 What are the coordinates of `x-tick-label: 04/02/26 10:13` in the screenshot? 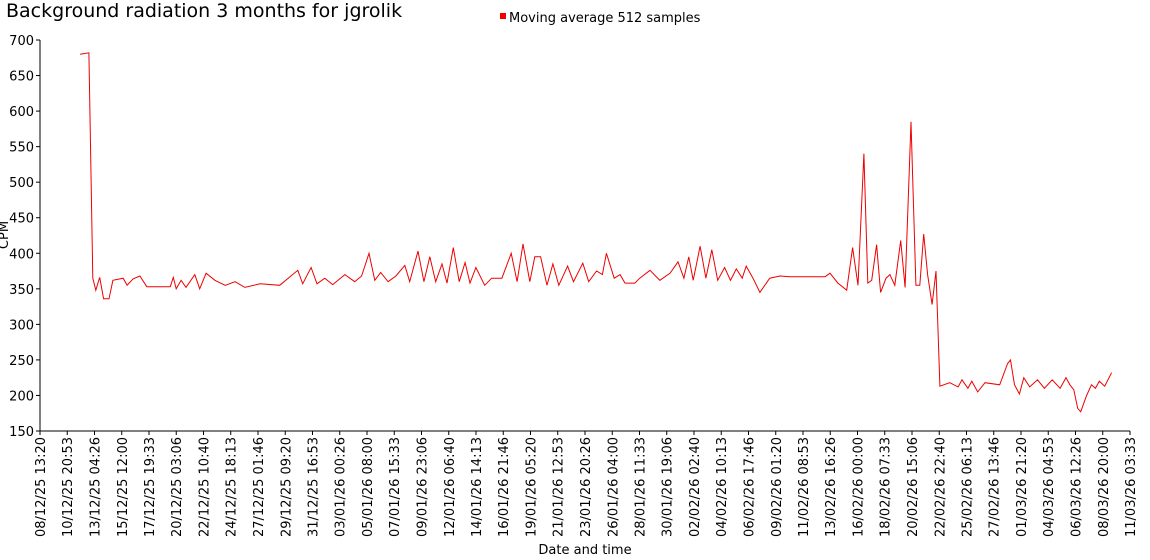 It's located at (722, 487).